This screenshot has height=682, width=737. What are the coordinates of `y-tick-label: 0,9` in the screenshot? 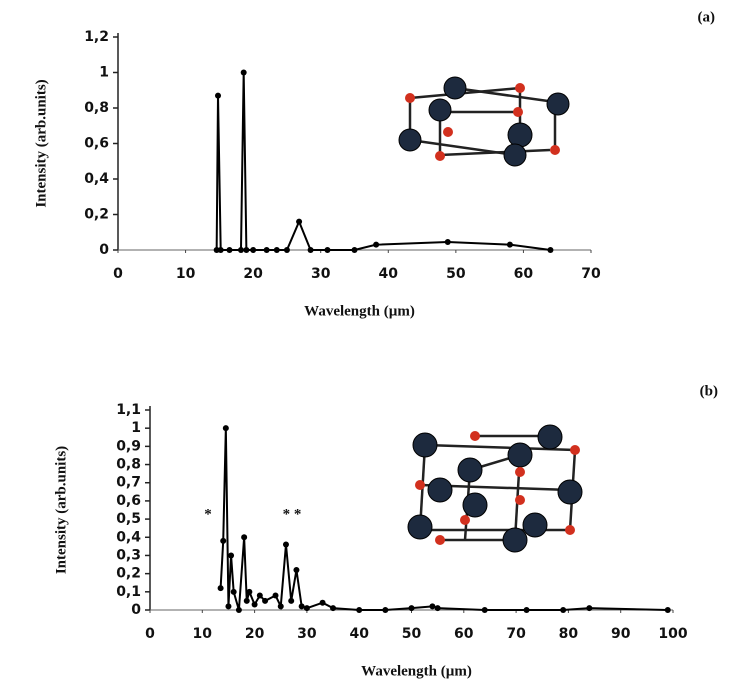 It's located at (128, 446).